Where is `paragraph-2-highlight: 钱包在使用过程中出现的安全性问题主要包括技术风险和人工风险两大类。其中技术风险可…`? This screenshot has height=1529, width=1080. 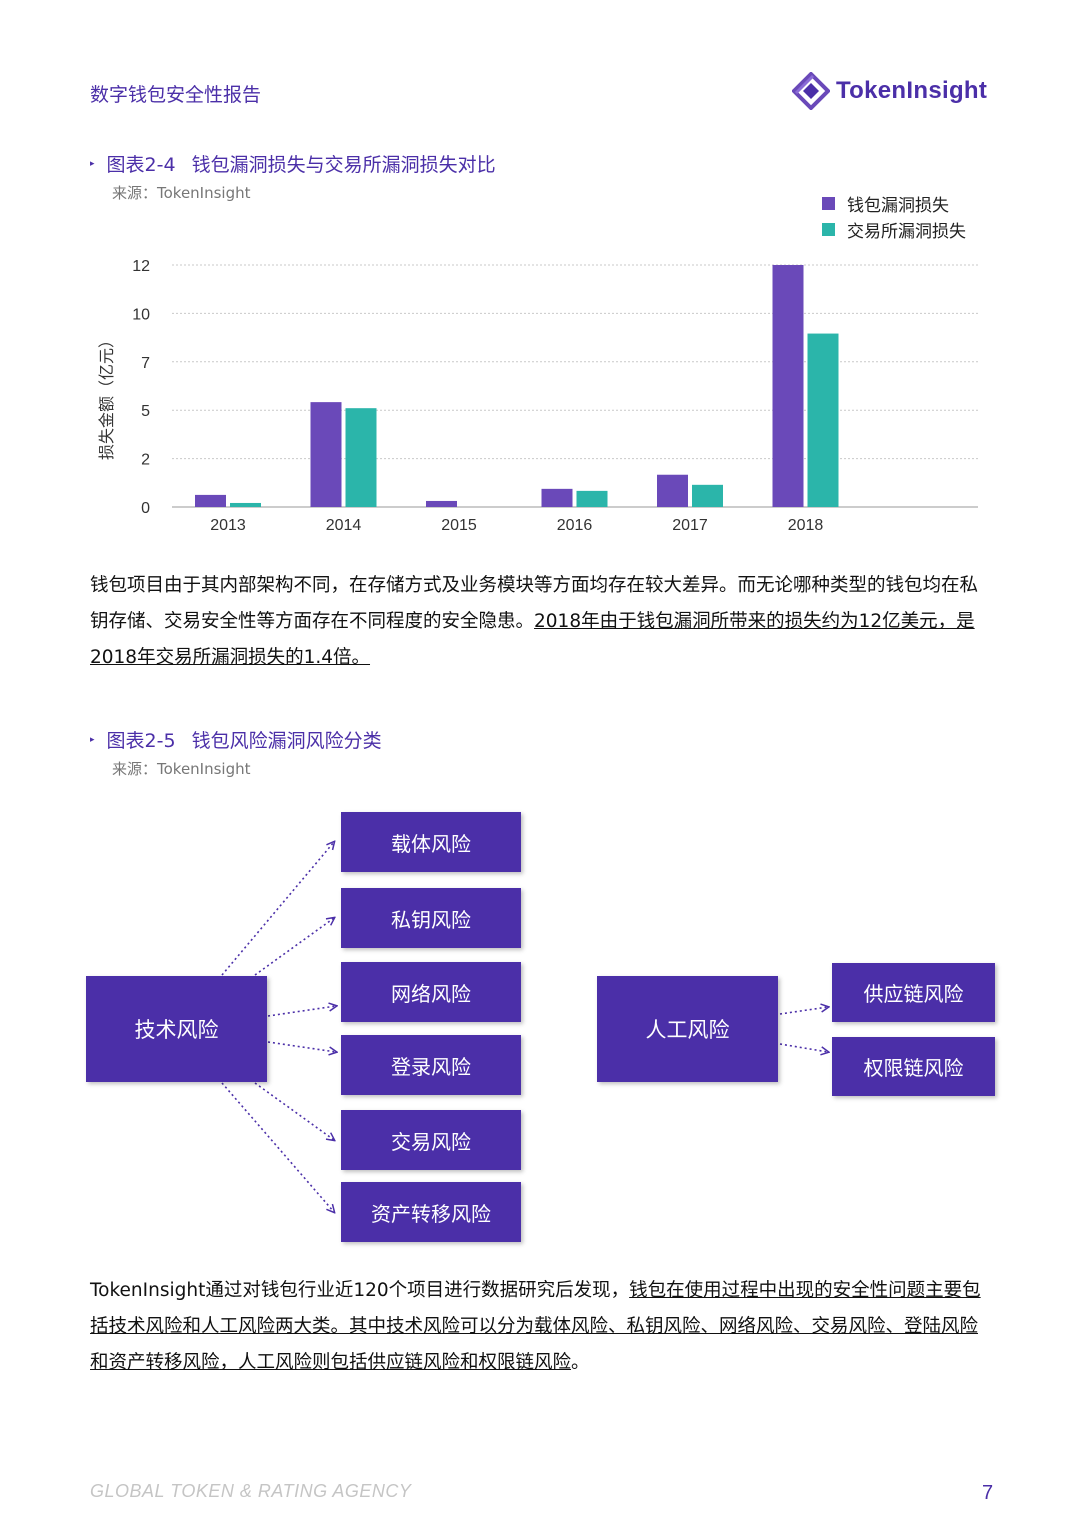
paragraph-2-highlight: 钱包在使用过程中出现的安全性问题主要包括技术风险和人工风险两大类。其中技术风险可… is located at coordinates (535, 1326).